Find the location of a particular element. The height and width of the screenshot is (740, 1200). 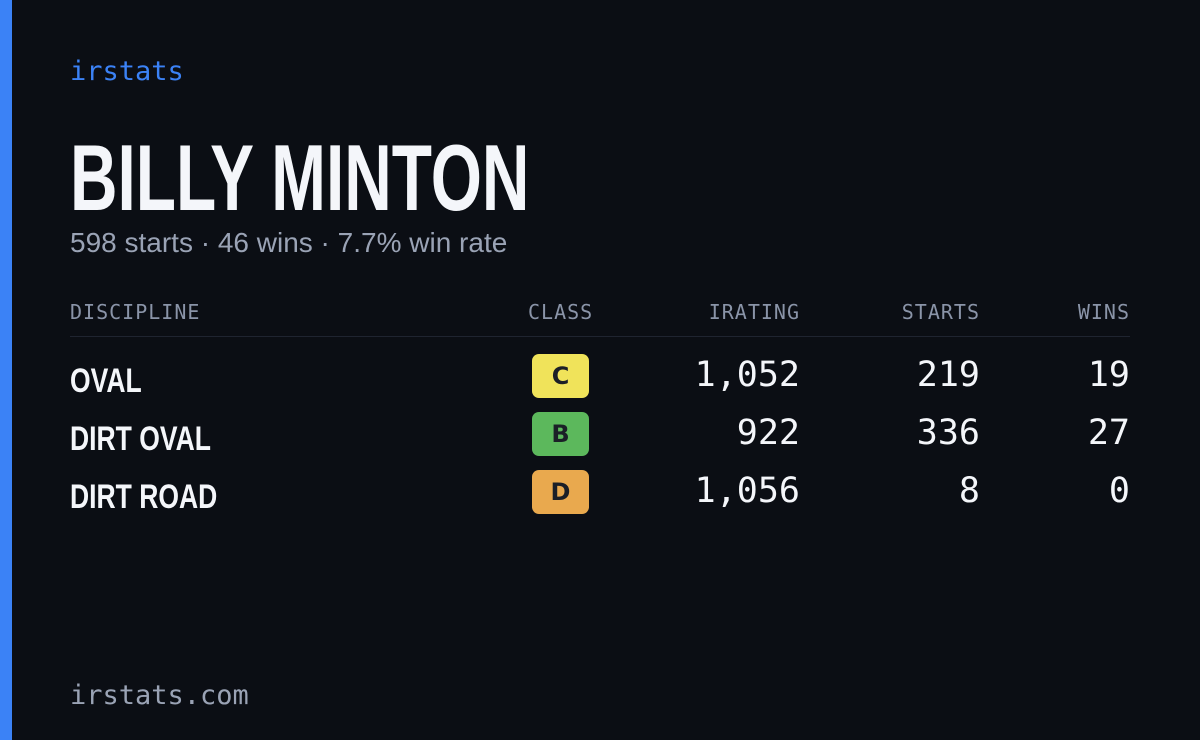

footer: irstats.com is located at coordinates (159, 695).